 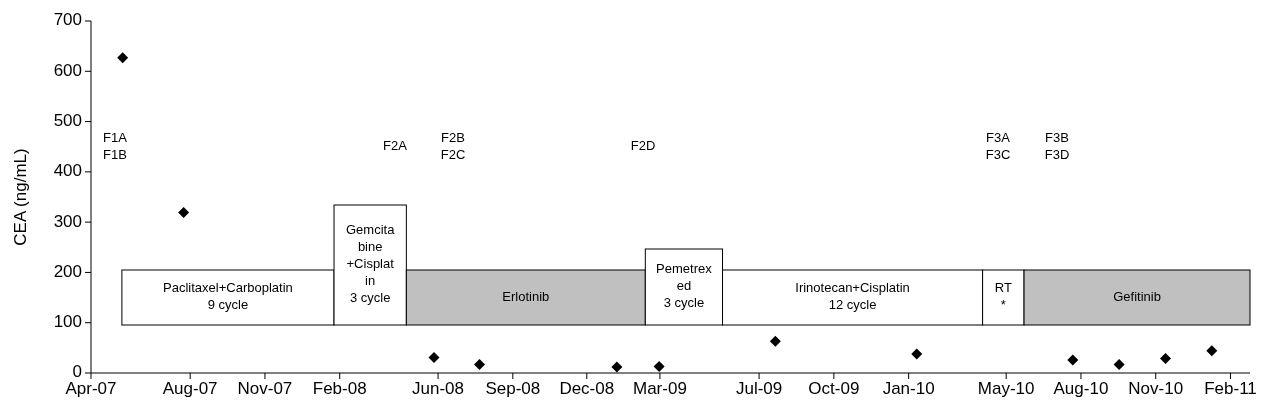 I want to click on band-label: Gemcita bine +Cisplat in 3 cycle, so click(x=370, y=264).